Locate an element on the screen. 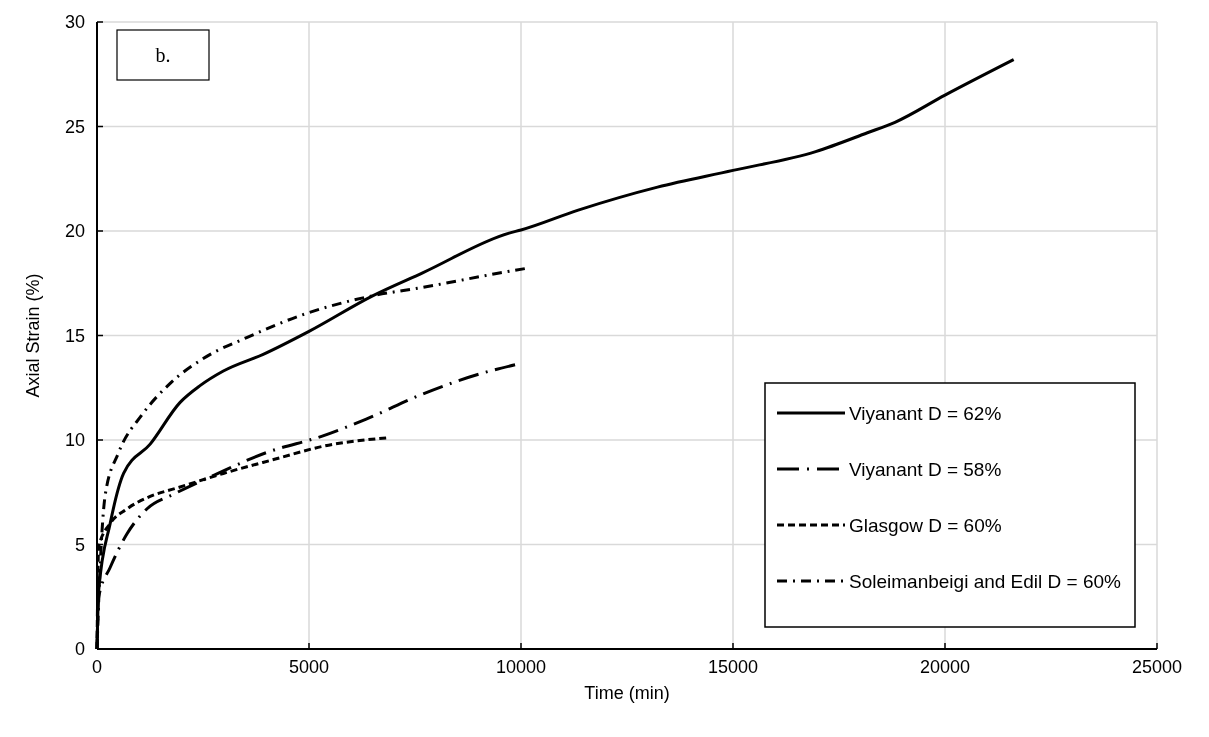 The width and height of the screenshot is (1209, 737). x-tick-label: 5000 is located at coordinates (309, 667).